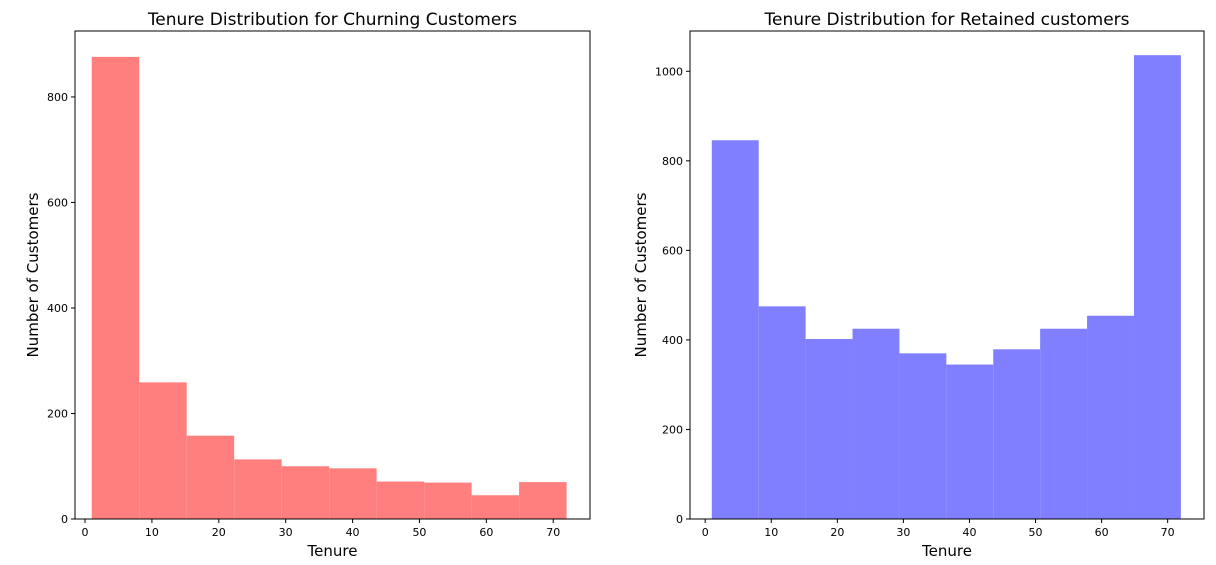 The width and height of the screenshot is (1216, 565). Describe the element at coordinates (669, 71) in the screenshot. I see `y-tick-label: 1000` at that location.